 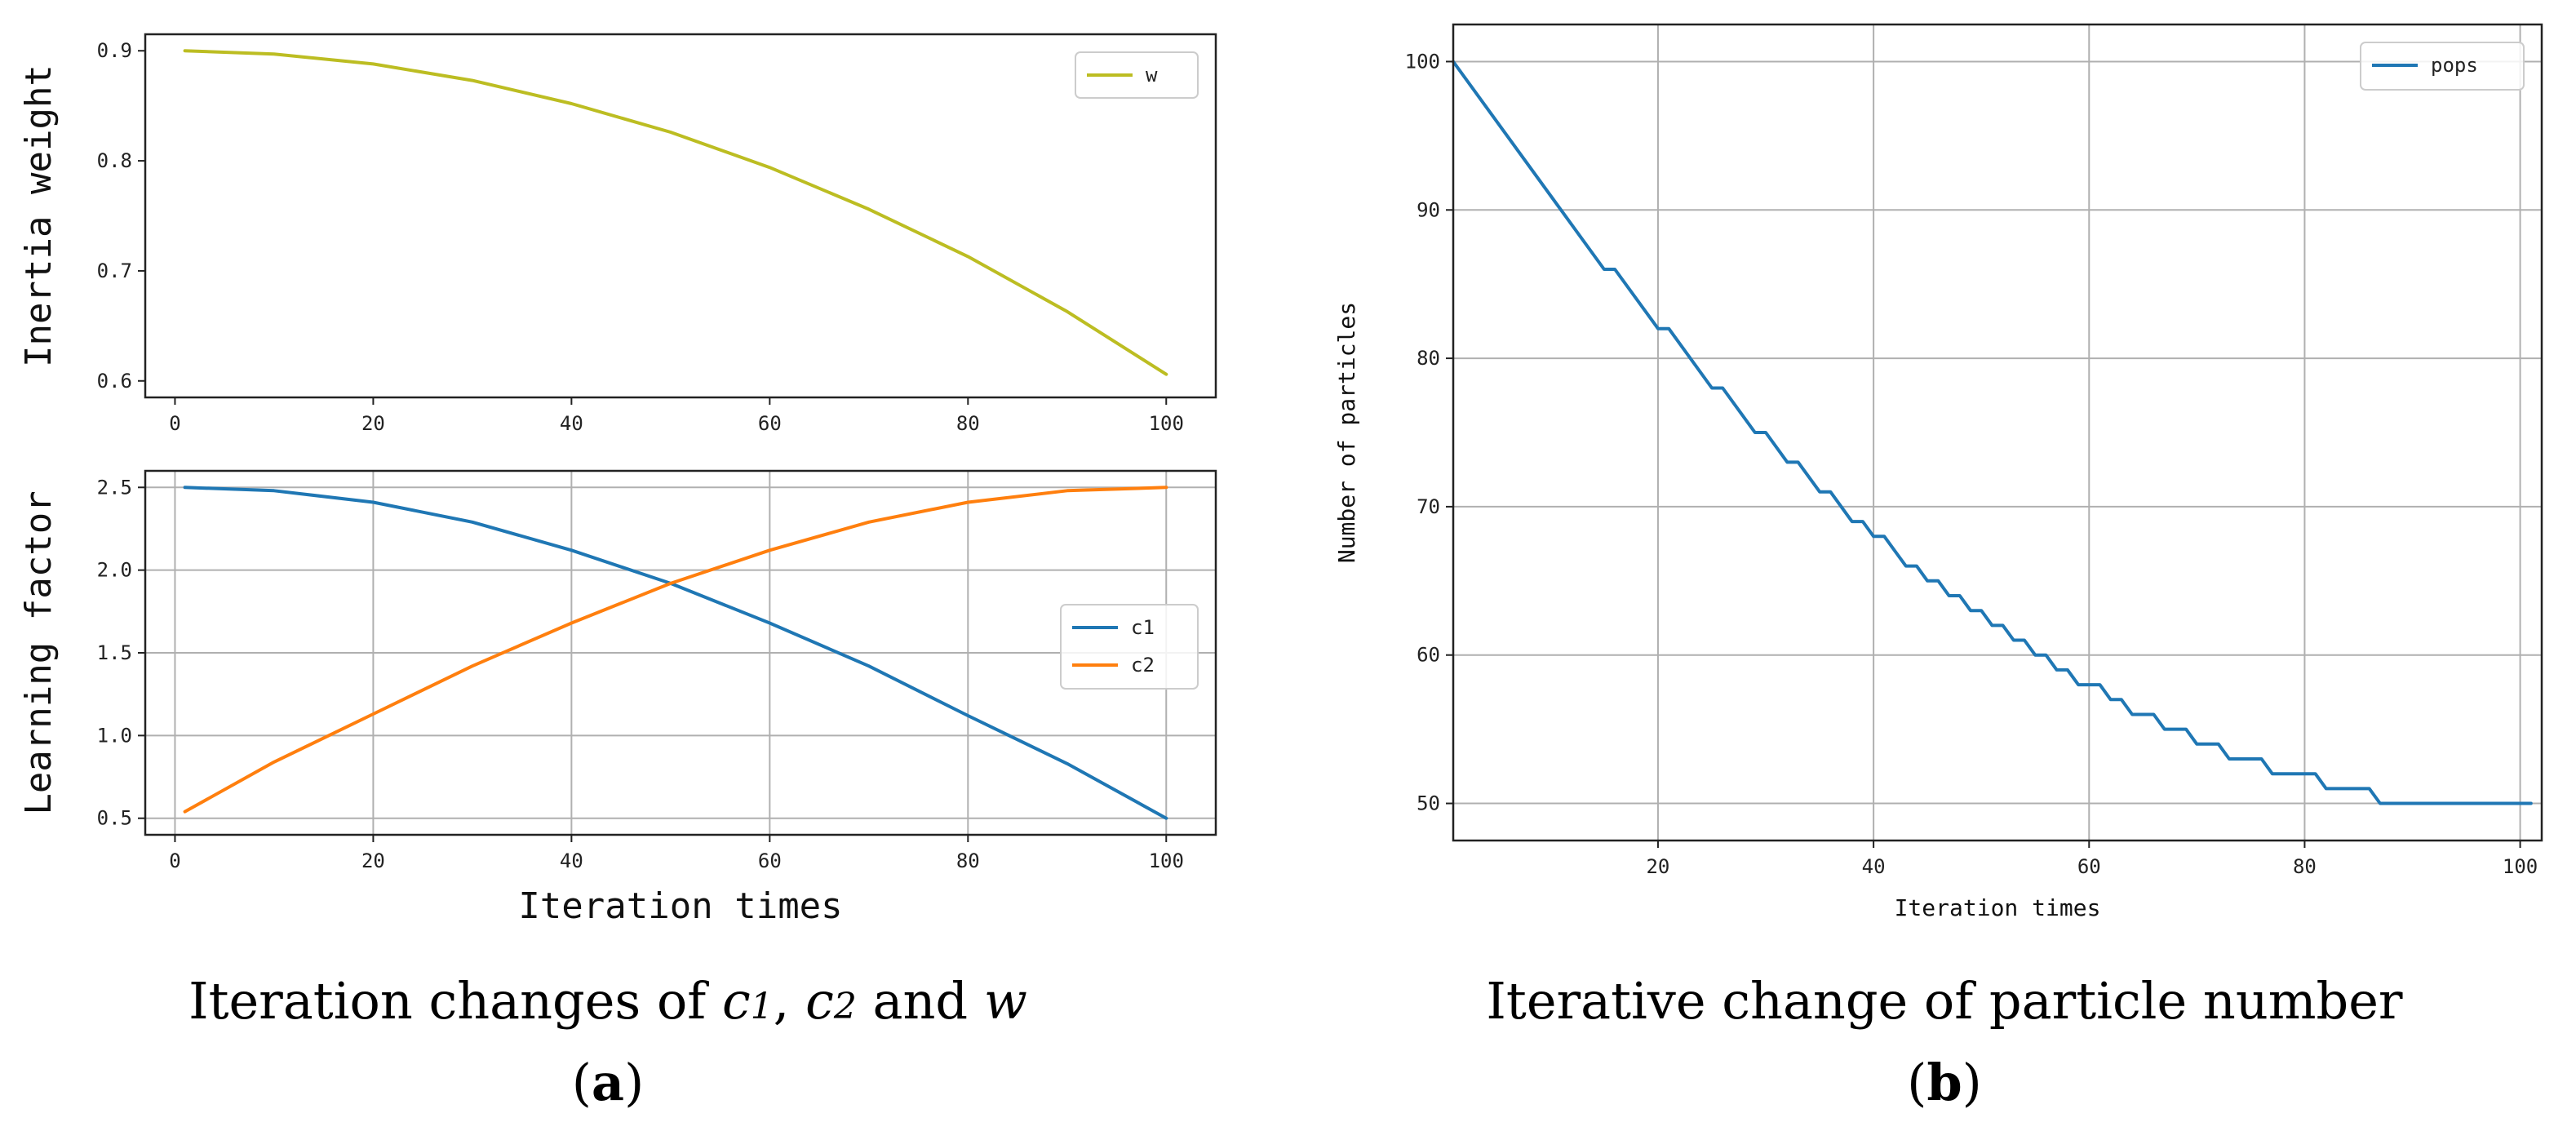 I want to click on y-tick-label: 0.7, so click(x=114, y=270).